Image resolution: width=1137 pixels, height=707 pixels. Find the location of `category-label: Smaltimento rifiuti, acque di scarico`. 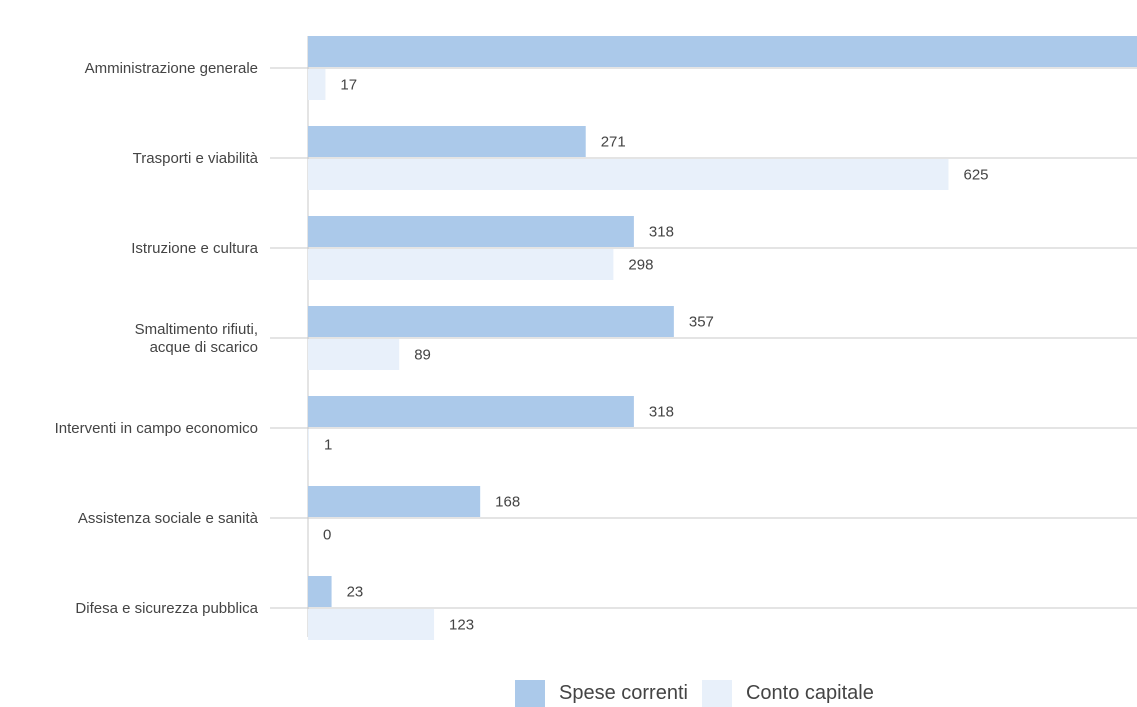

category-label: Smaltimento rifiuti, acque di scarico is located at coordinates (196, 338).